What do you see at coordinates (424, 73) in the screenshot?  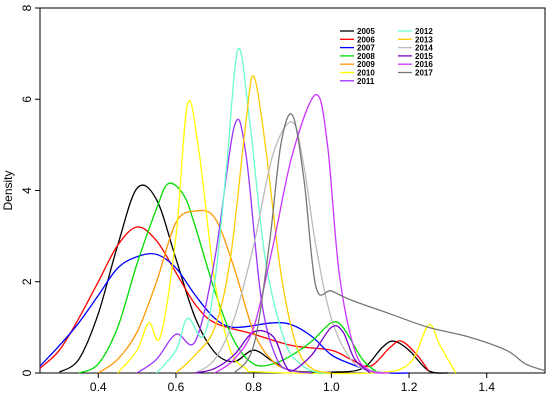 I see `legend-label-2017: 2017` at bounding box center [424, 73].